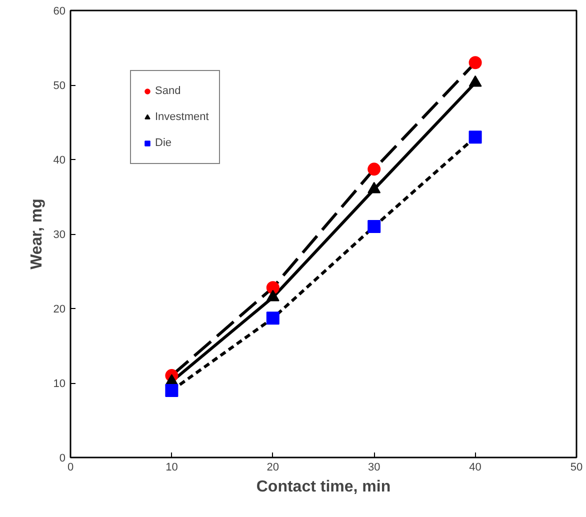 This screenshot has width=586, height=517. I want to click on x-axis-title: Contact time, min, so click(323, 487).